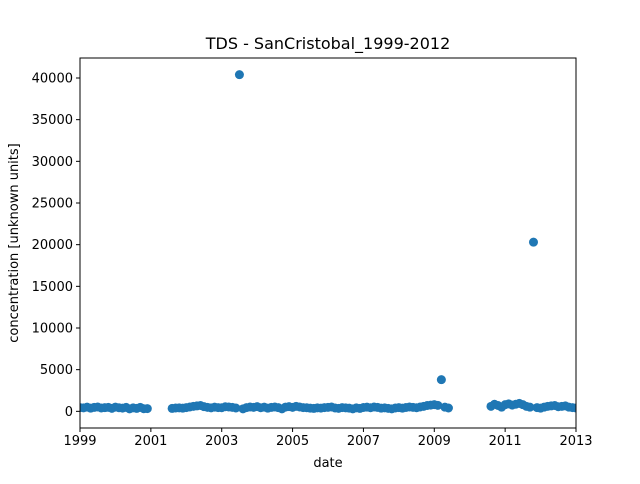  Describe the element at coordinates (221, 441) in the screenshot. I see `x-tick-label: 2003` at that location.